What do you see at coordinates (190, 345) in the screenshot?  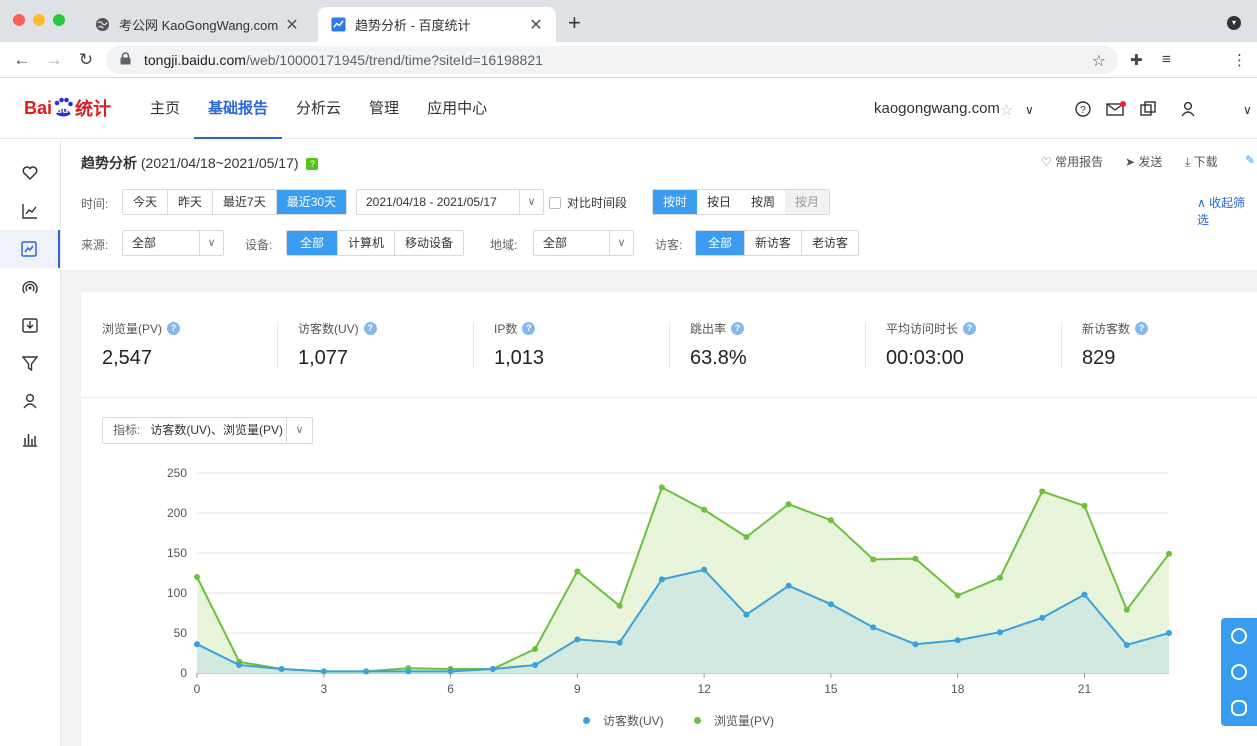 I see `metric-pv: 浏览量(PV)? 2,547` at bounding box center [190, 345].